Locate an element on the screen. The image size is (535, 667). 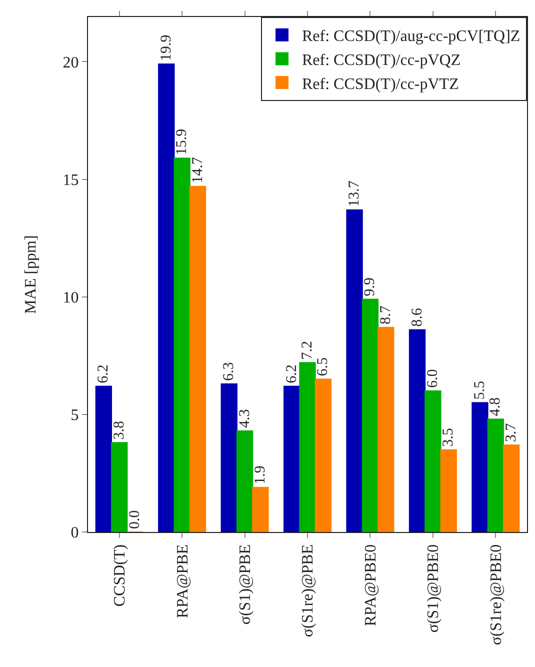
data-label: 5.5 is located at coordinates (480, 390).